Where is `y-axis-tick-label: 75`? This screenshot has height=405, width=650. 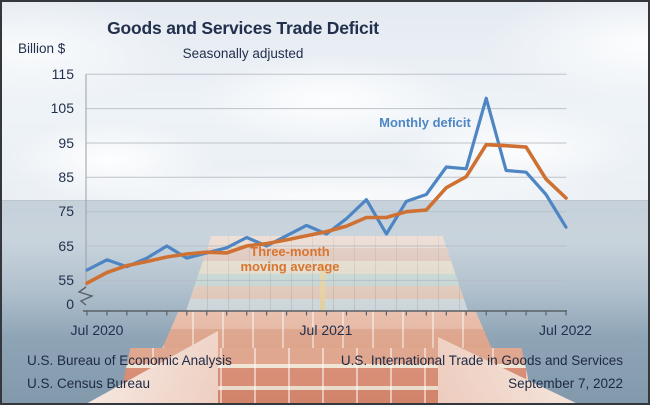 y-axis-tick-label: 75 is located at coordinates (66, 211).